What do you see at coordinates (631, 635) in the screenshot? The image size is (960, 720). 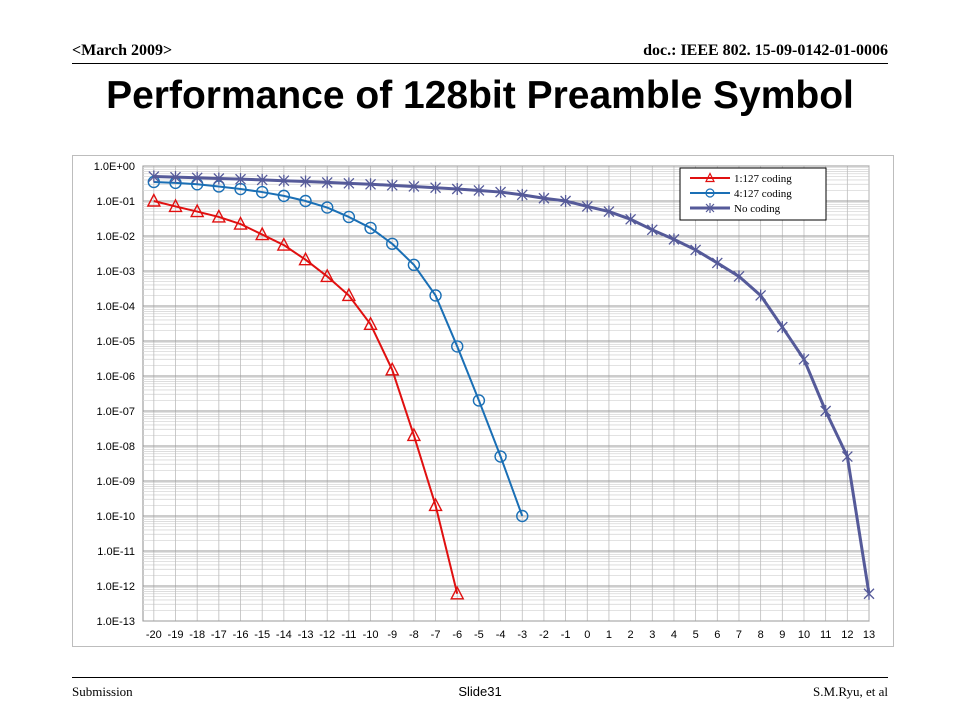 I see `x-tick-label: 2` at bounding box center [631, 635].